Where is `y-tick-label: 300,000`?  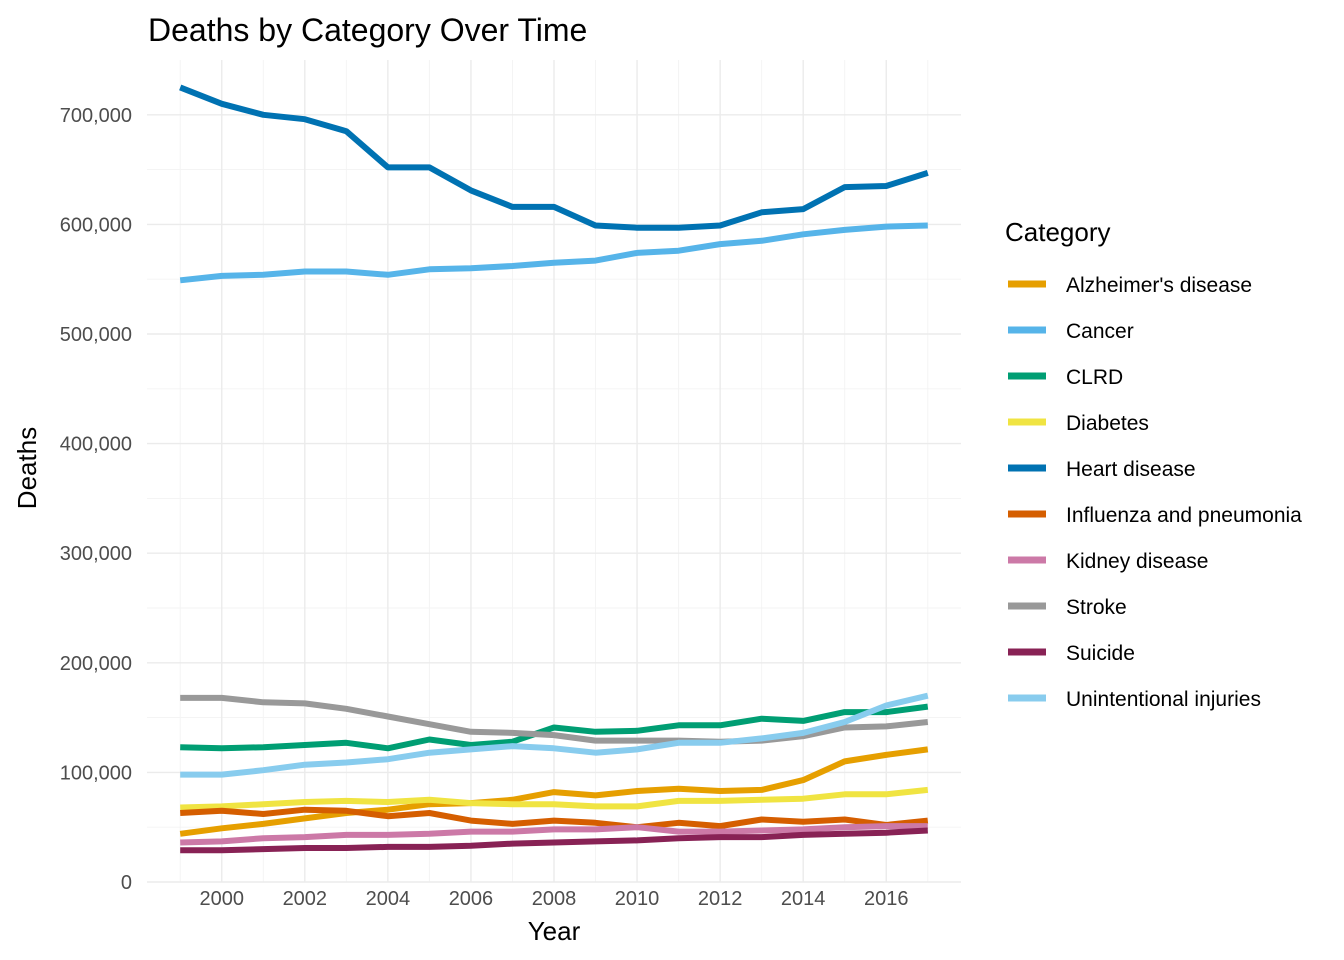 y-tick-label: 300,000 is located at coordinates (96, 554).